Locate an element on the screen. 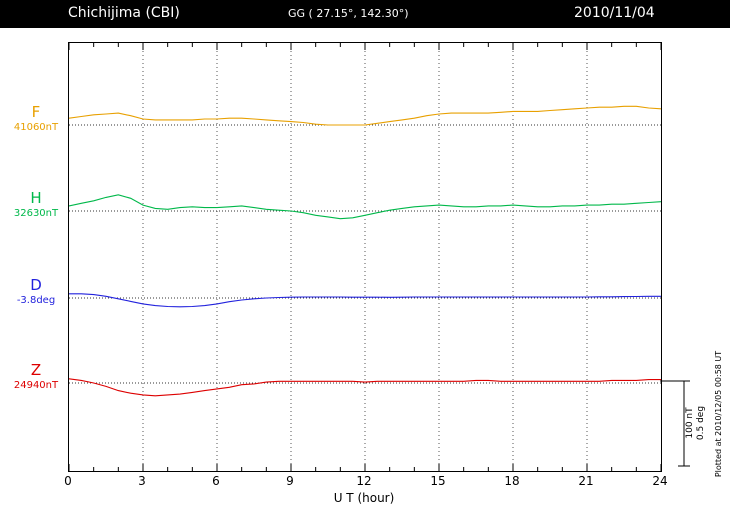  component-baseline-f: 41060nT is located at coordinates (36, 127).